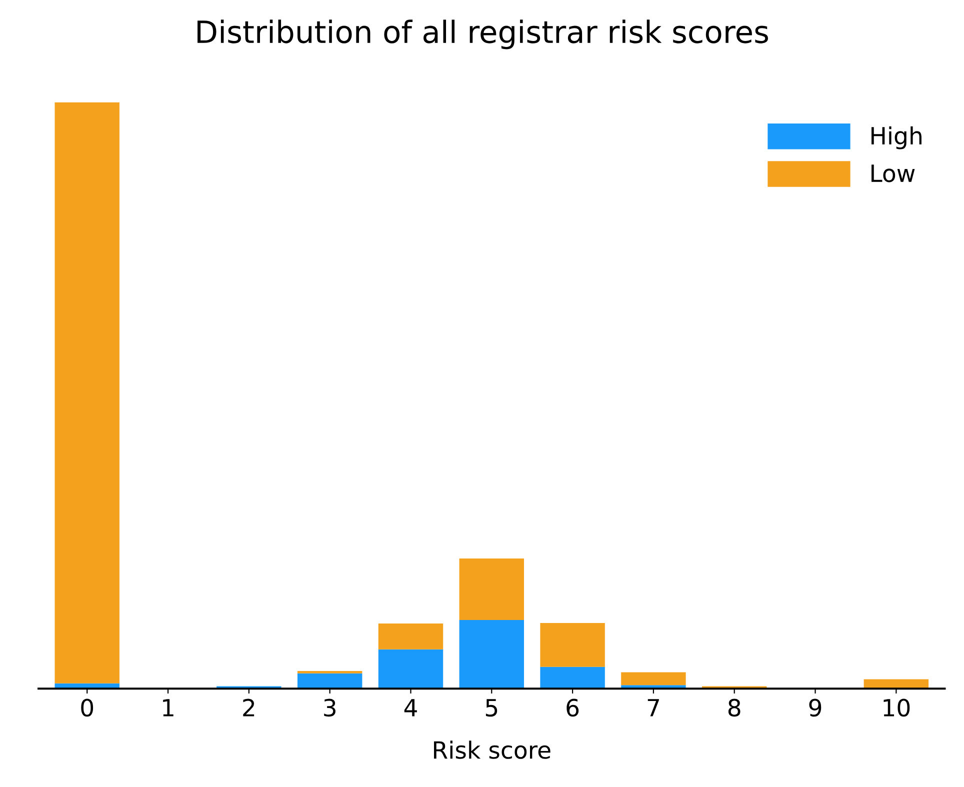 Image resolution: width=964 pixels, height=787 pixels. I want to click on x-tick-label: 1, so click(168, 707).